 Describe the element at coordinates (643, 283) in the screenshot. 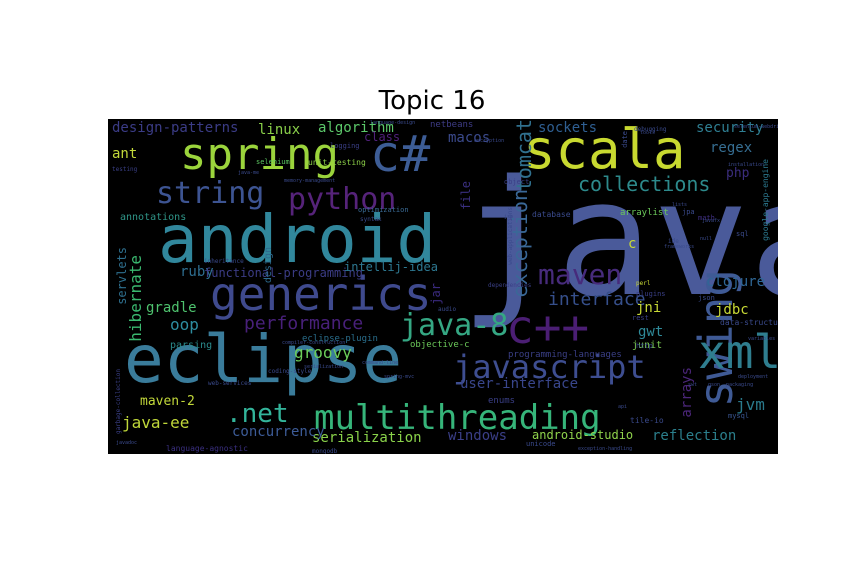

I see `cloud-word: perl` at that location.